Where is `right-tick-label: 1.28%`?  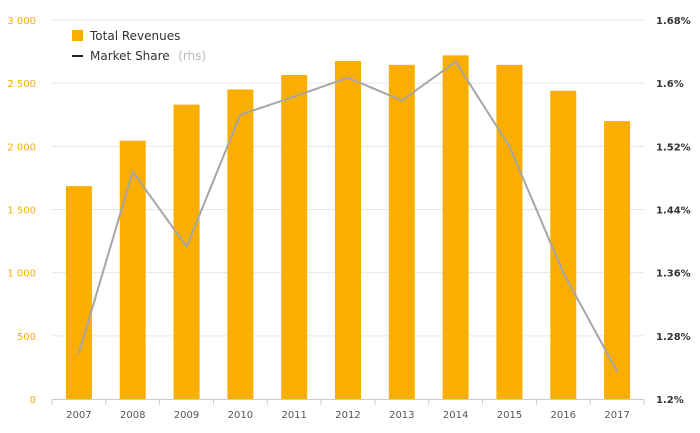
right-tick-label: 1.28% is located at coordinates (673, 337).